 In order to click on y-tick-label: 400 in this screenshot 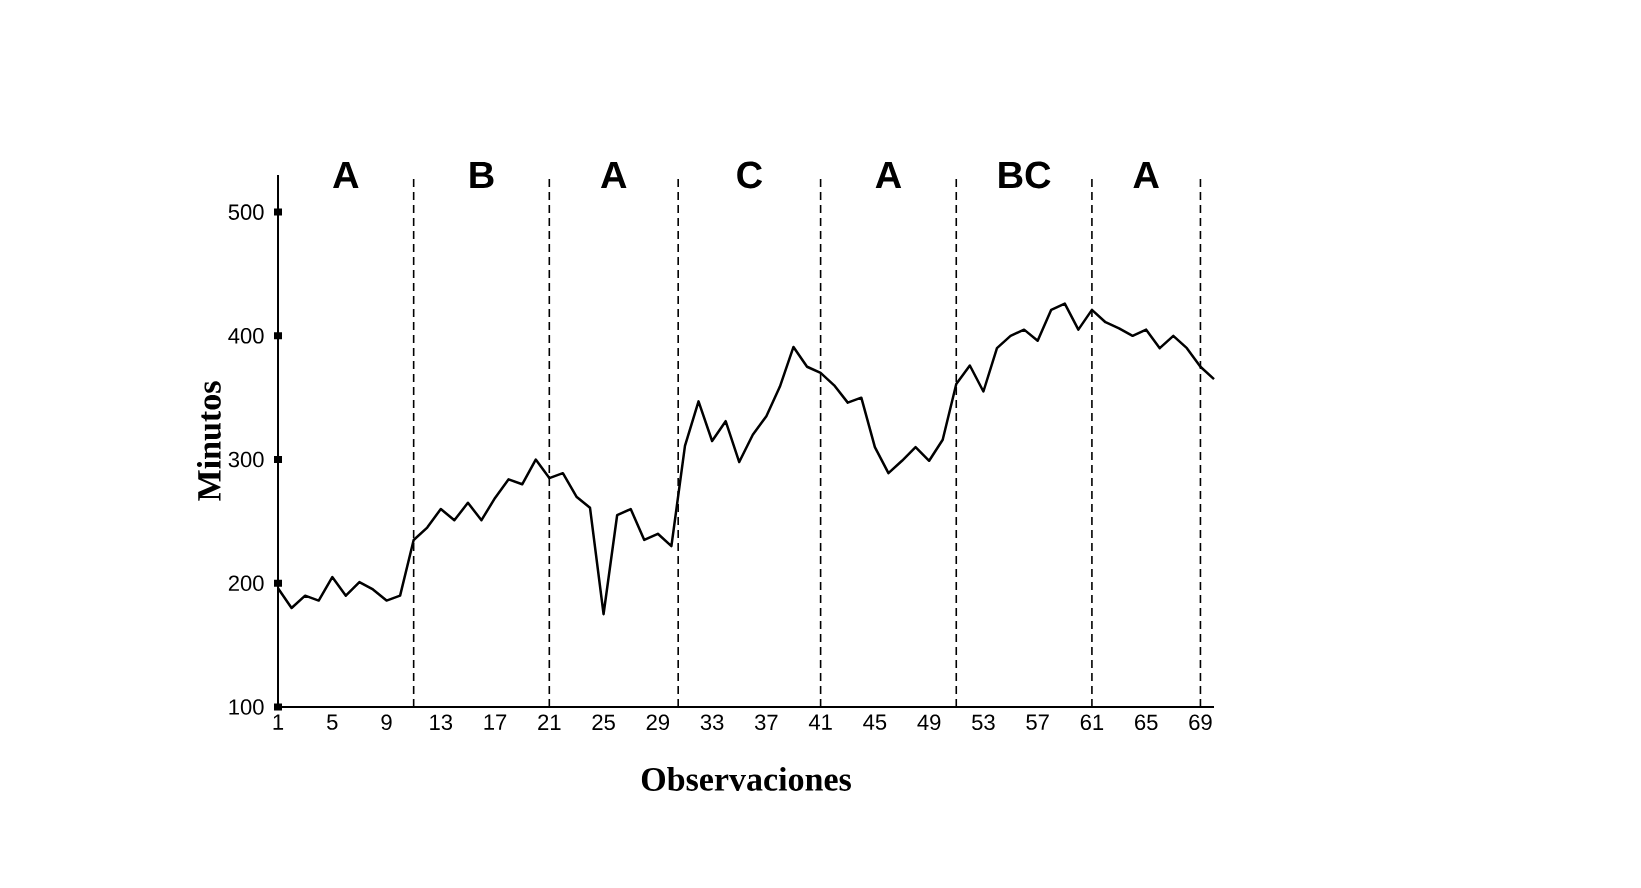, I will do `click(246, 336)`.